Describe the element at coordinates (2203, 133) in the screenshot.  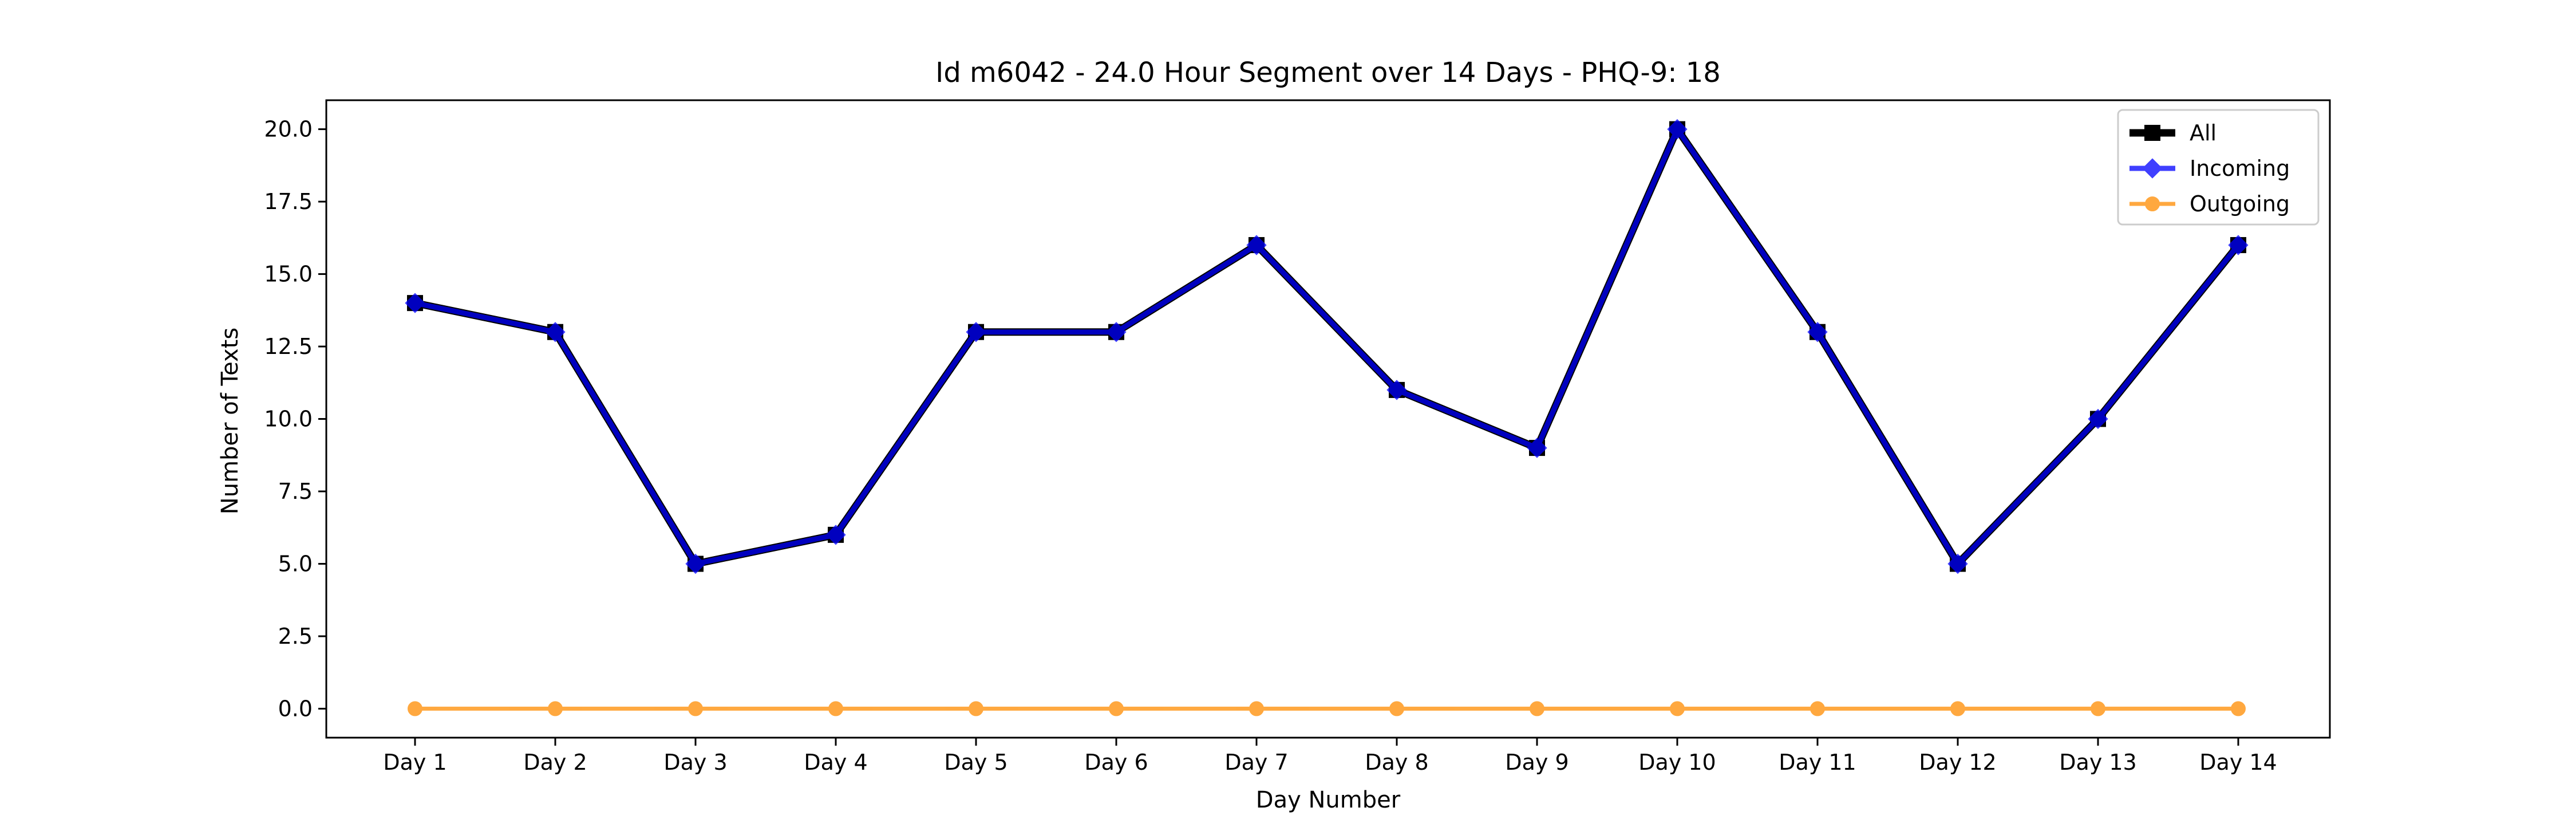
I see `legend-label: All` at that location.